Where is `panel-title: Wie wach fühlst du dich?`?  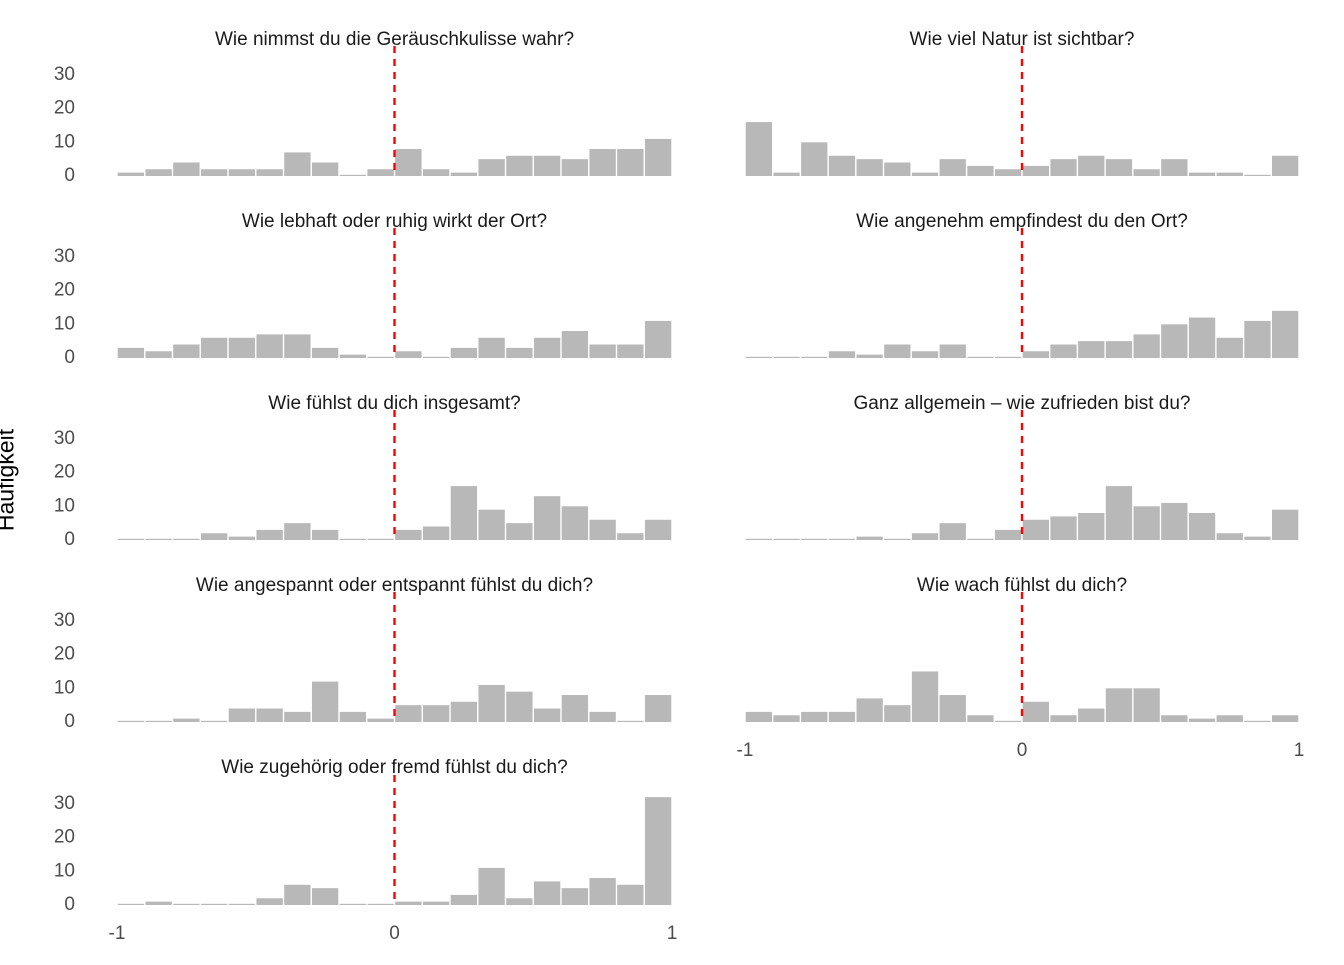 panel-title: Wie wach fühlst du dich? is located at coordinates (1022, 585).